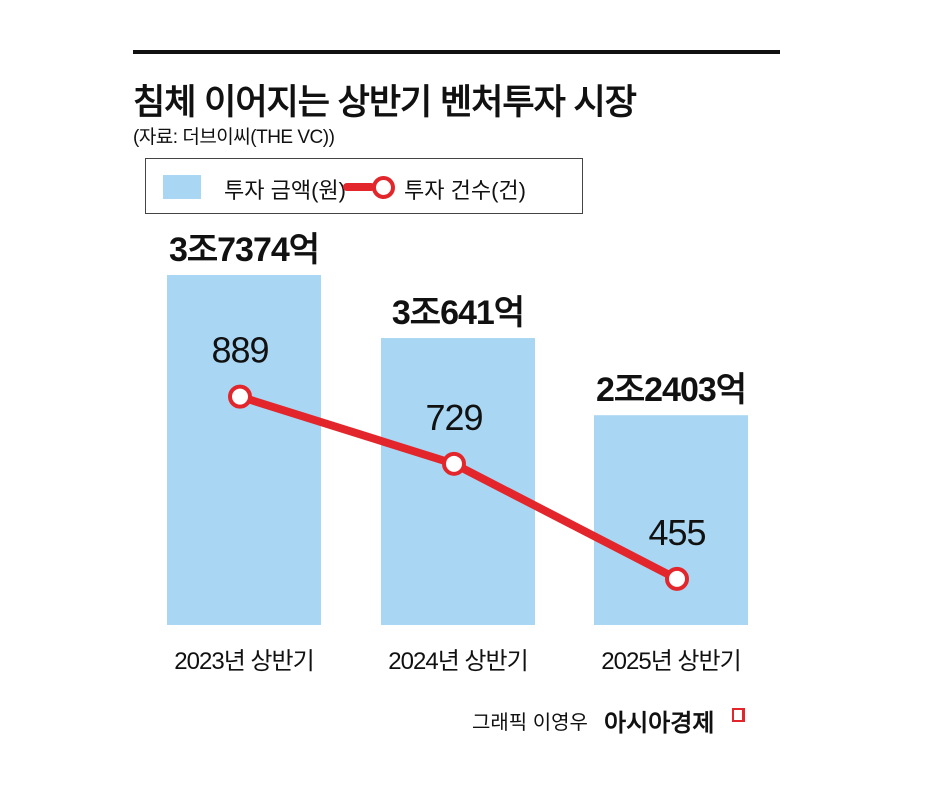 This screenshot has height=787, width=932. I want to click on legend-label-amount: 투자 금액(원), so click(285, 190).